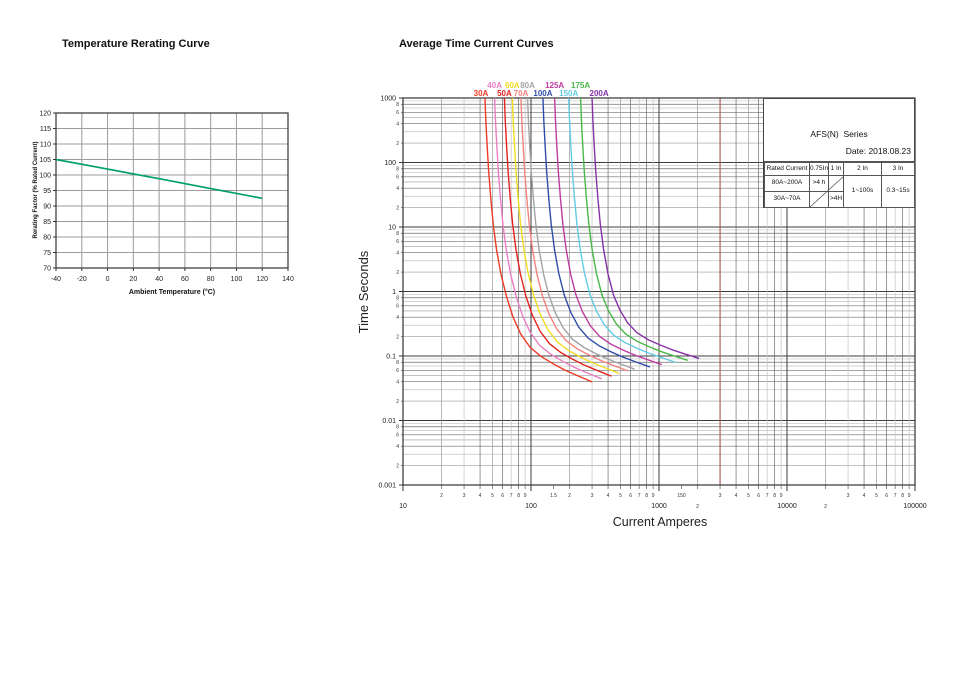 Image resolution: width=960 pixels, height=678 pixels. What do you see at coordinates (47, 238) in the screenshot?
I see `y-tick-label: 80` at bounding box center [47, 238].